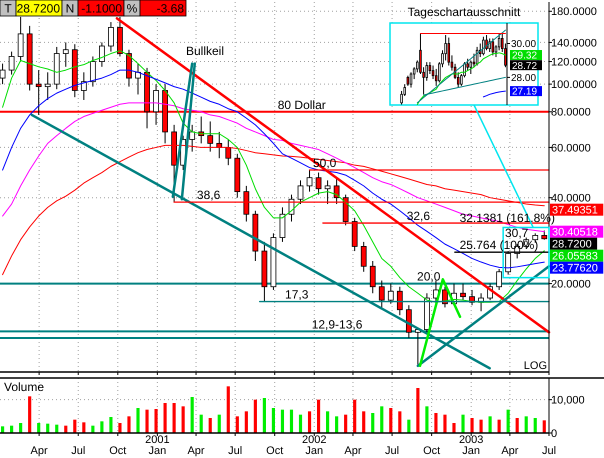 The image size is (604, 458). What do you see at coordinates (297, 295) in the screenshot?
I see `annotation: 17,3` at bounding box center [297, 295].